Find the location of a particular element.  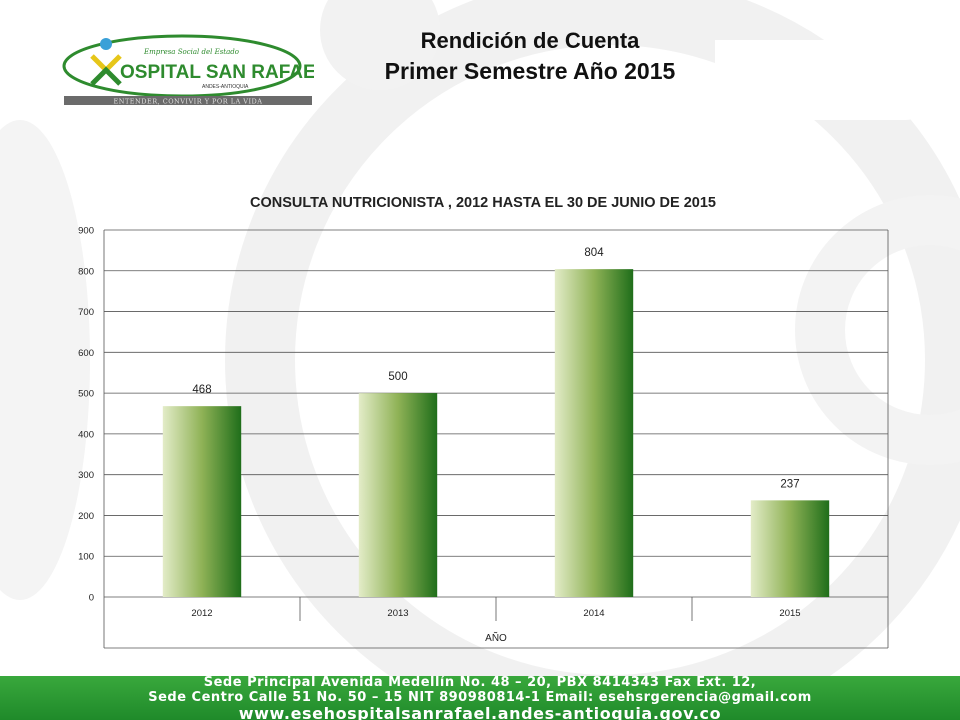

x-tick-label-2012: 2012 is located at coordinates (201, 613).